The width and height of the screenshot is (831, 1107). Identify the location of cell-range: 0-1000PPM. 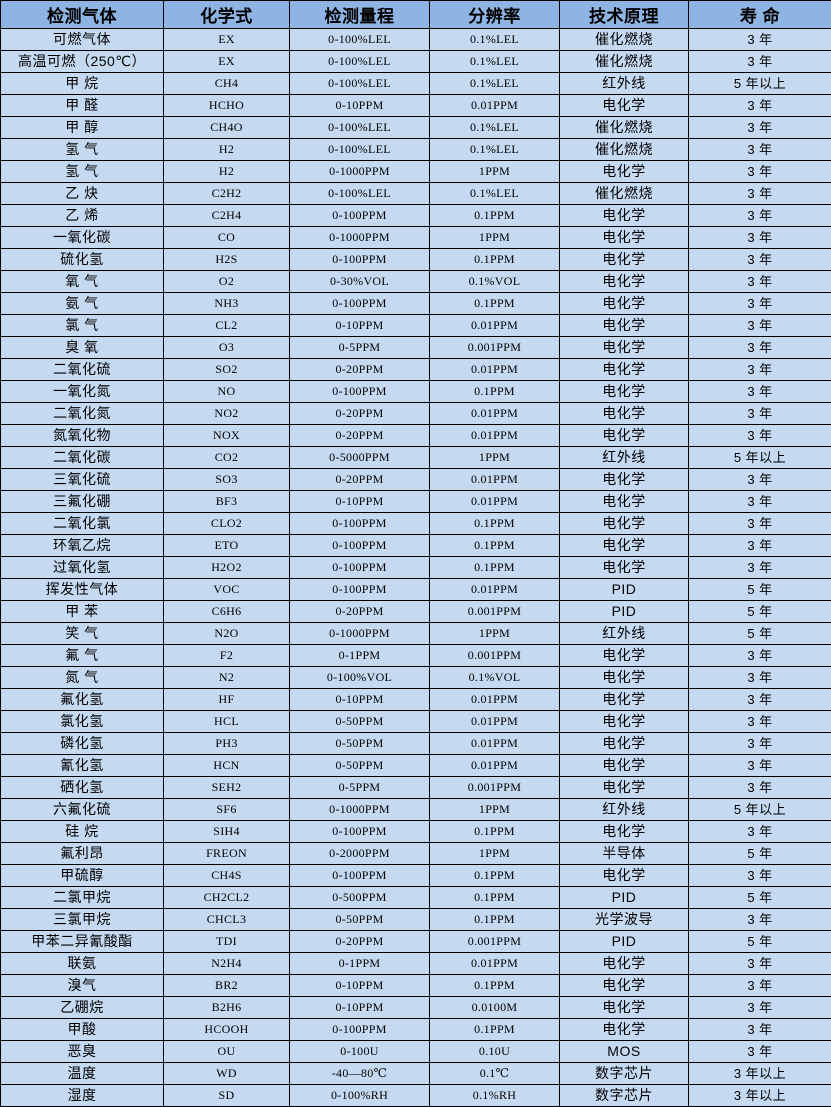
(360, 238).